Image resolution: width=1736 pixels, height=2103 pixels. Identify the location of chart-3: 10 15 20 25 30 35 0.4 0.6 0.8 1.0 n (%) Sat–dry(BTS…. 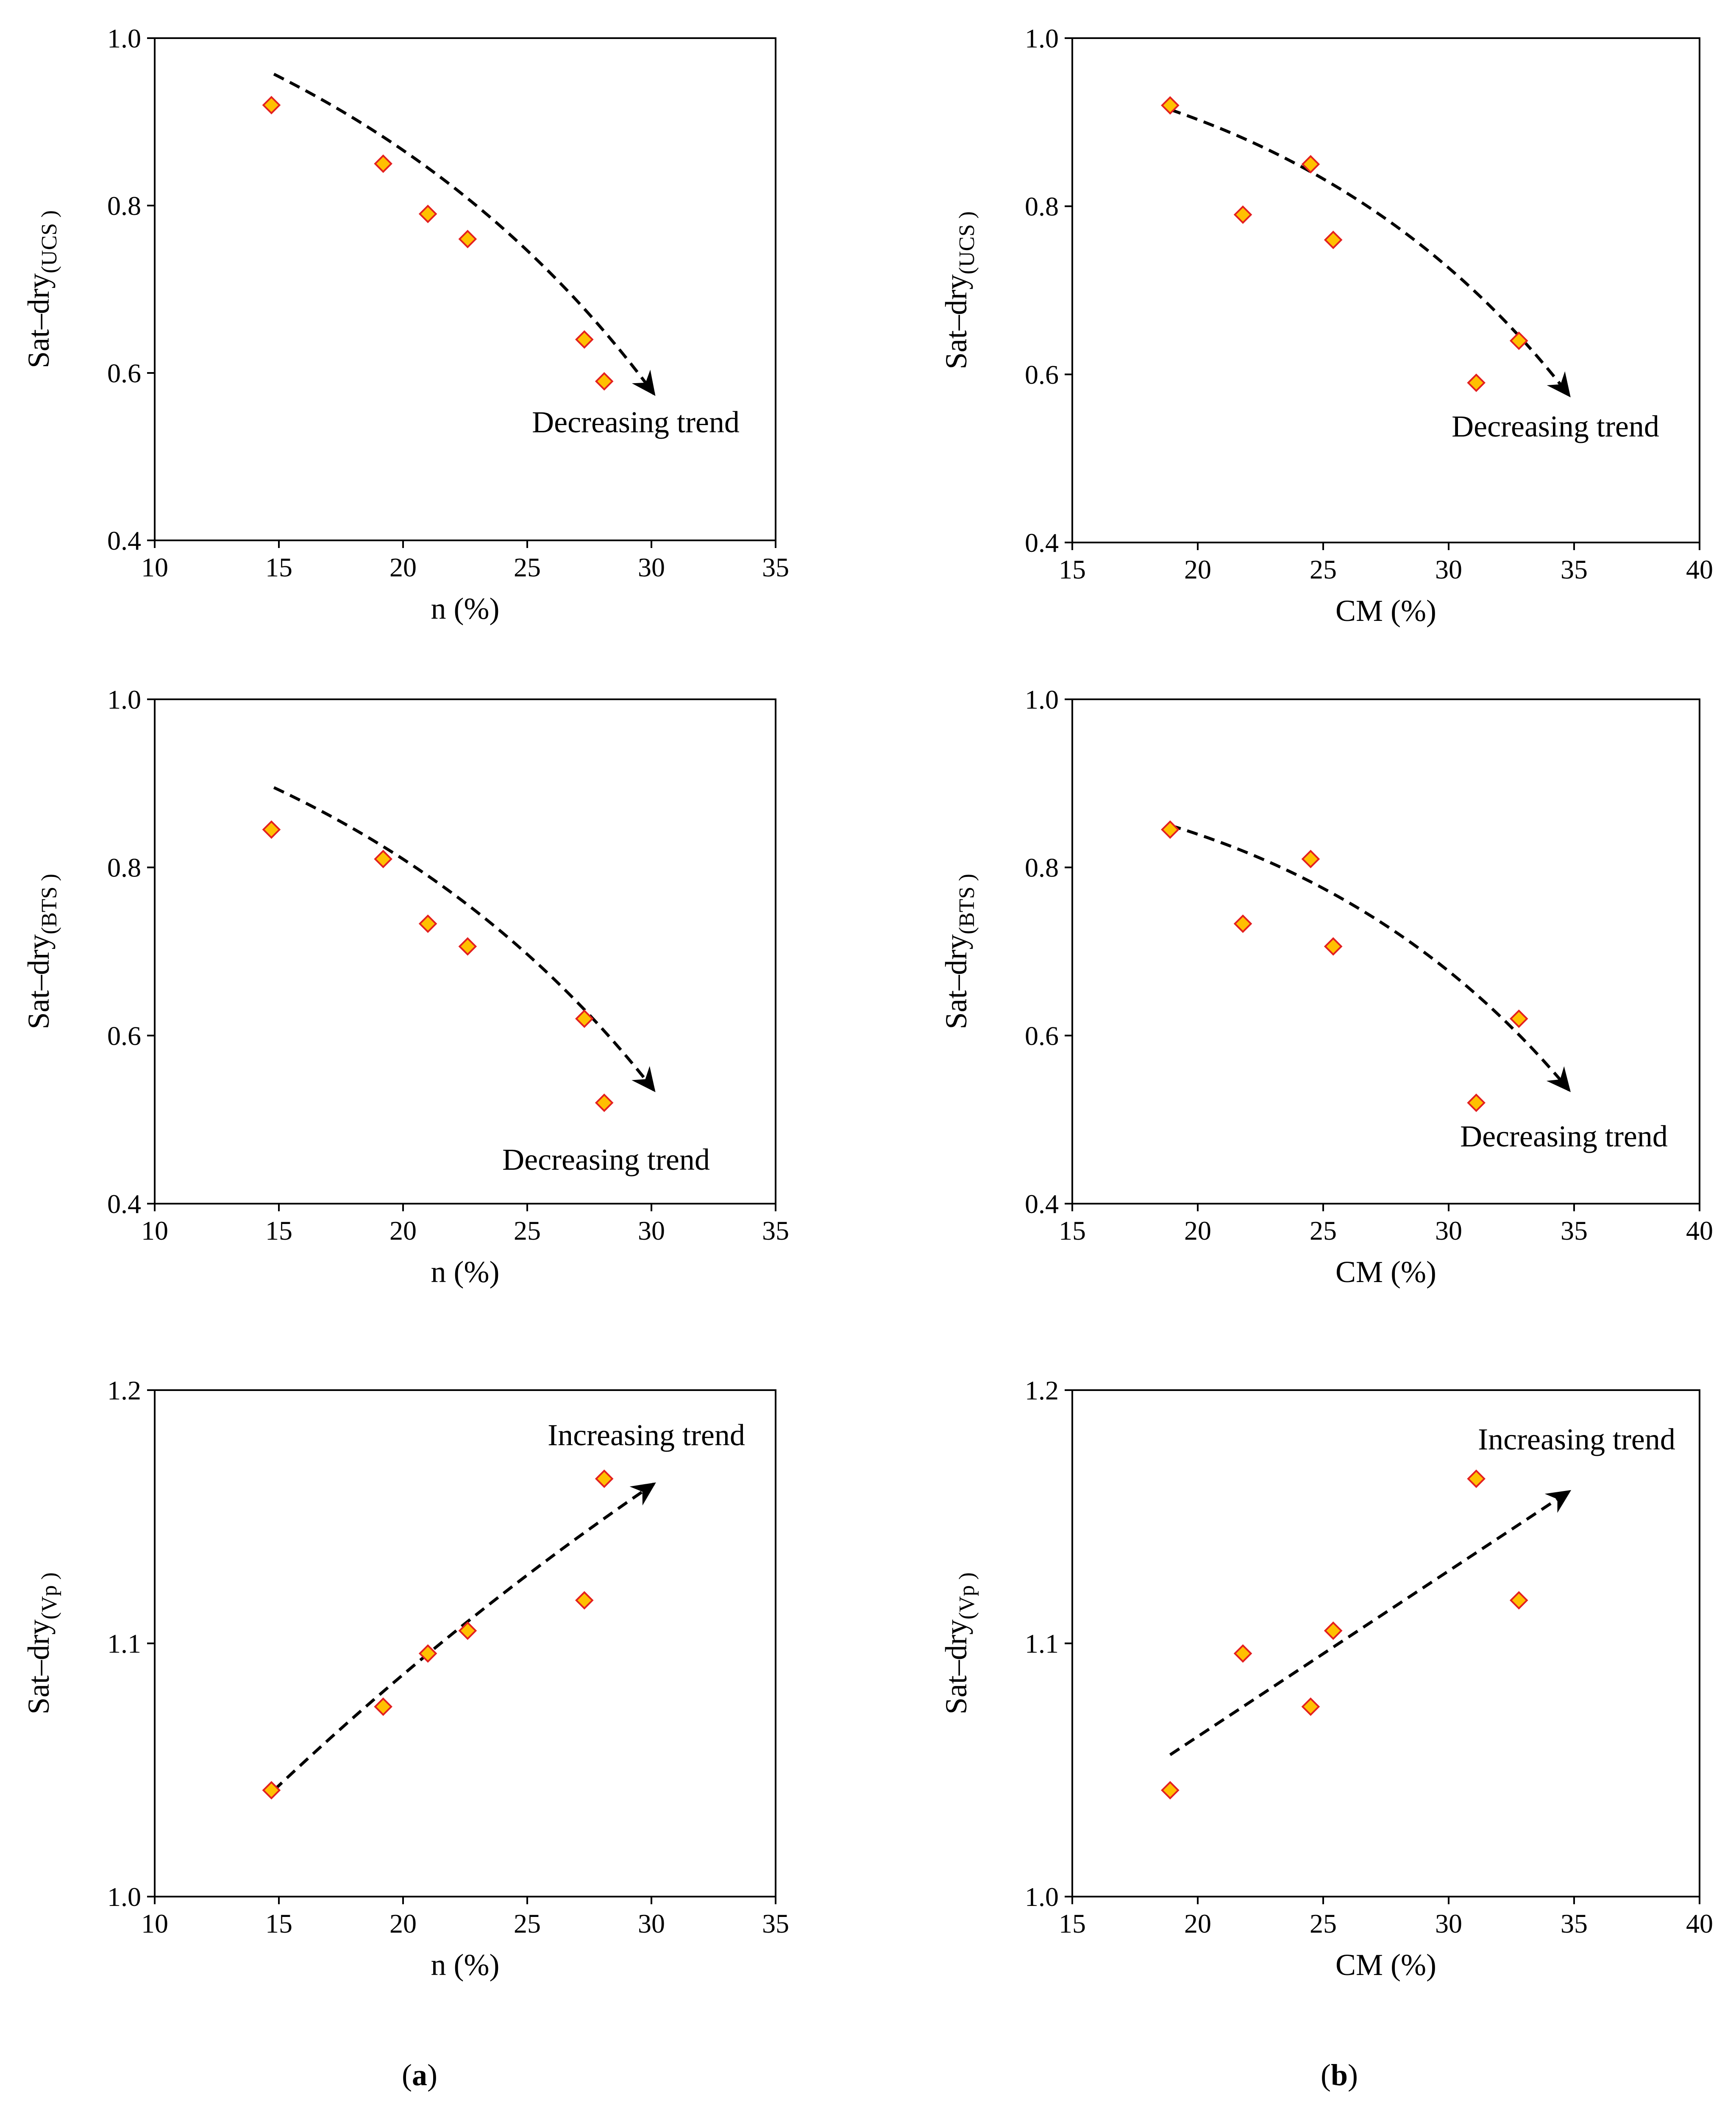
(405, 987).